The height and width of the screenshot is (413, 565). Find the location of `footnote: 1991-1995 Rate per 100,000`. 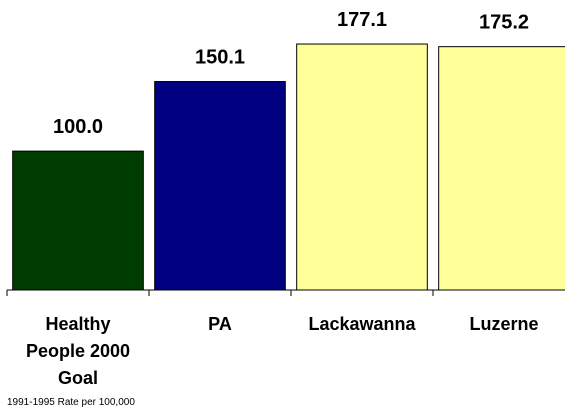

footnote: 1991-1995 Rate per 100,000 is located at coordinates (71, 402).